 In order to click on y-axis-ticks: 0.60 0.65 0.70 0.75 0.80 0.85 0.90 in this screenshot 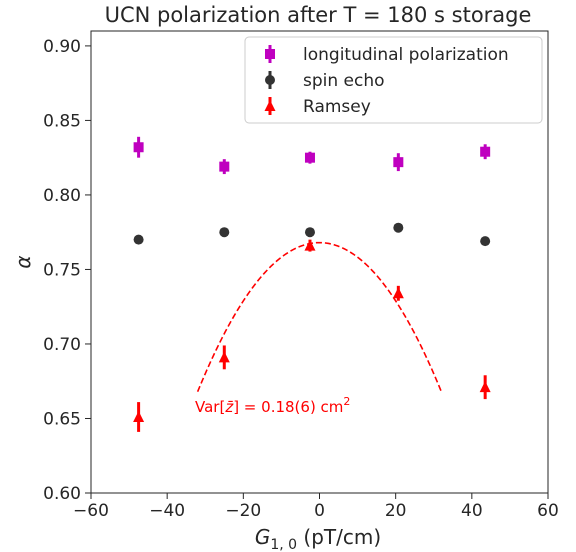, I will do `click(67, 270)`.